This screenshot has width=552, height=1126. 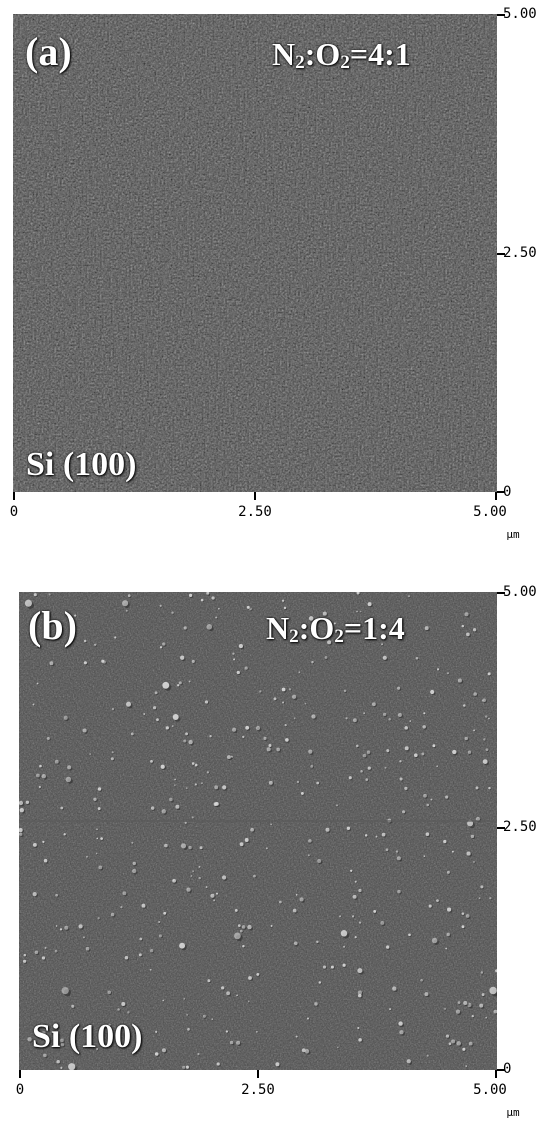 I want to click on panel-tag-a: (a), so click(x=48, y=51).